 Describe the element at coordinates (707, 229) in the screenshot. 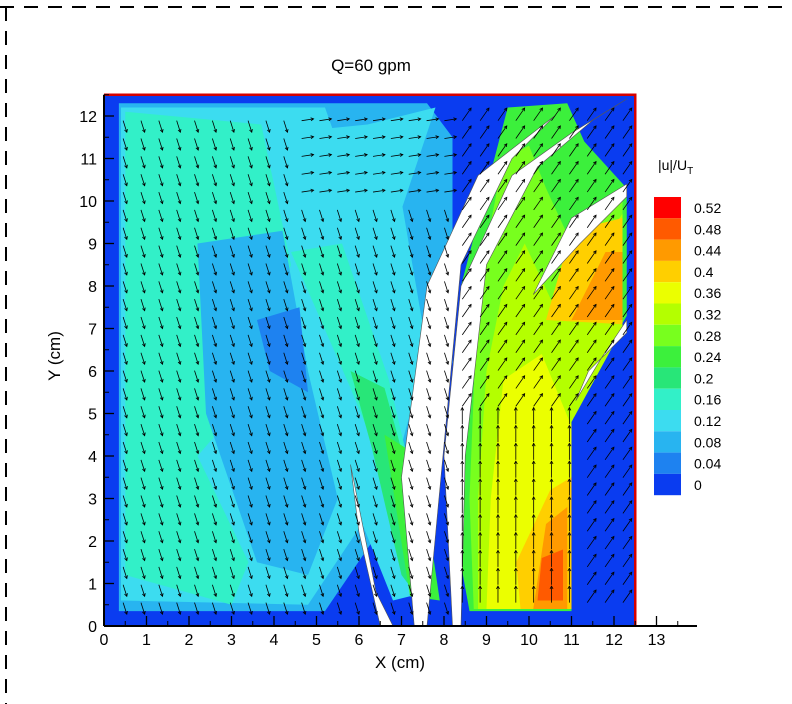

I see `colorbar-label: 0.48` at that location.